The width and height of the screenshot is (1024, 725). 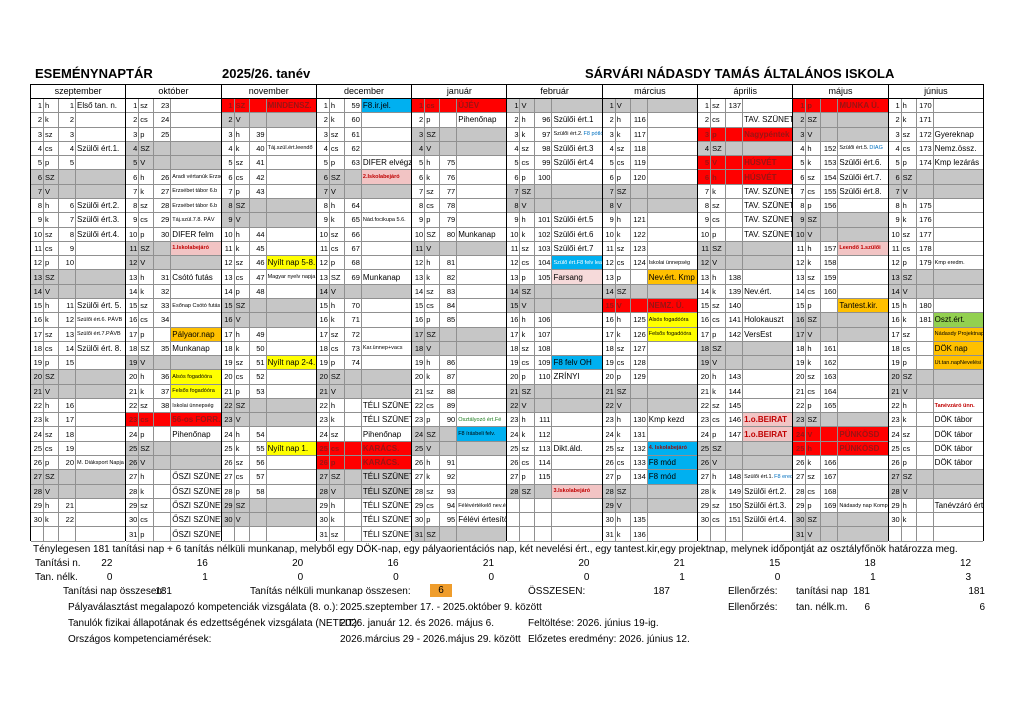 What do you see at coordinates (242, 534) in the screenshot?
I see `weekday-cell` at bounding box center [242, 534].